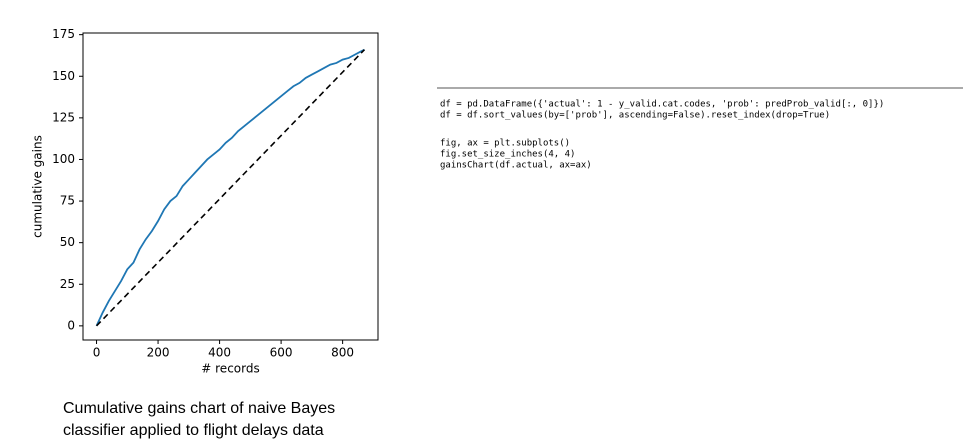 This screenshot has height=445, width=980. Describe the element at coordinates (199, 408) in the screenshot. I see `caption: Cumulative gains chart of naive Bayes` at that location.